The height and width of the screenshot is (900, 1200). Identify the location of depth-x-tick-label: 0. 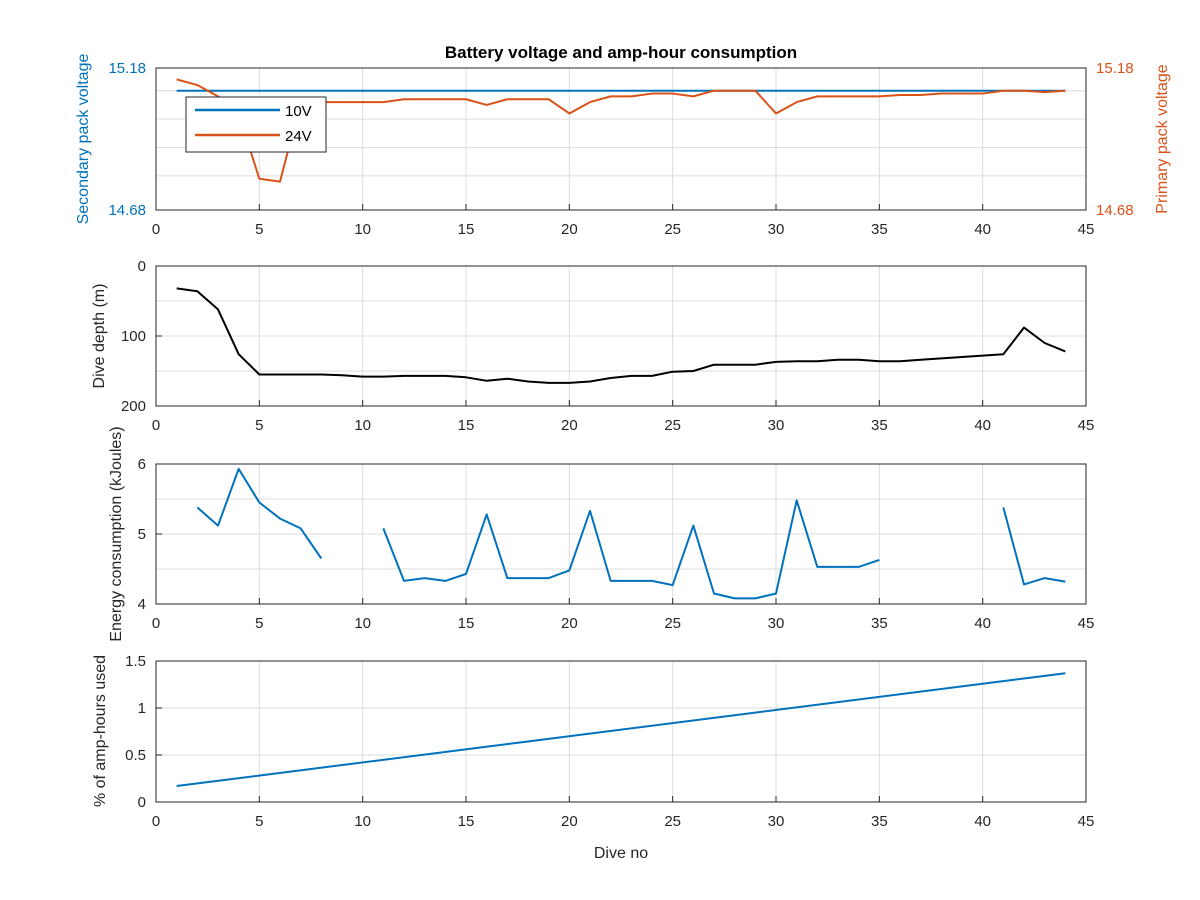
(156, 425).